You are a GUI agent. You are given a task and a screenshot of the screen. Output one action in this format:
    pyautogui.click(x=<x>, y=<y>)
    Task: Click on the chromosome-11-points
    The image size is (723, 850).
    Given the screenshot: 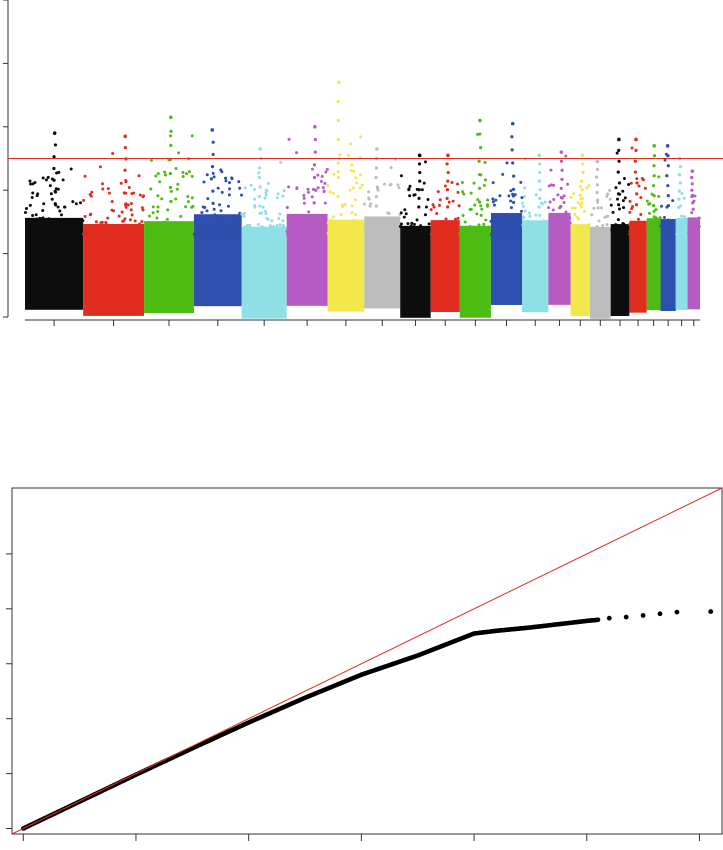 What is the action you would take?
    pyautogui.click(x=475, y=218)
    